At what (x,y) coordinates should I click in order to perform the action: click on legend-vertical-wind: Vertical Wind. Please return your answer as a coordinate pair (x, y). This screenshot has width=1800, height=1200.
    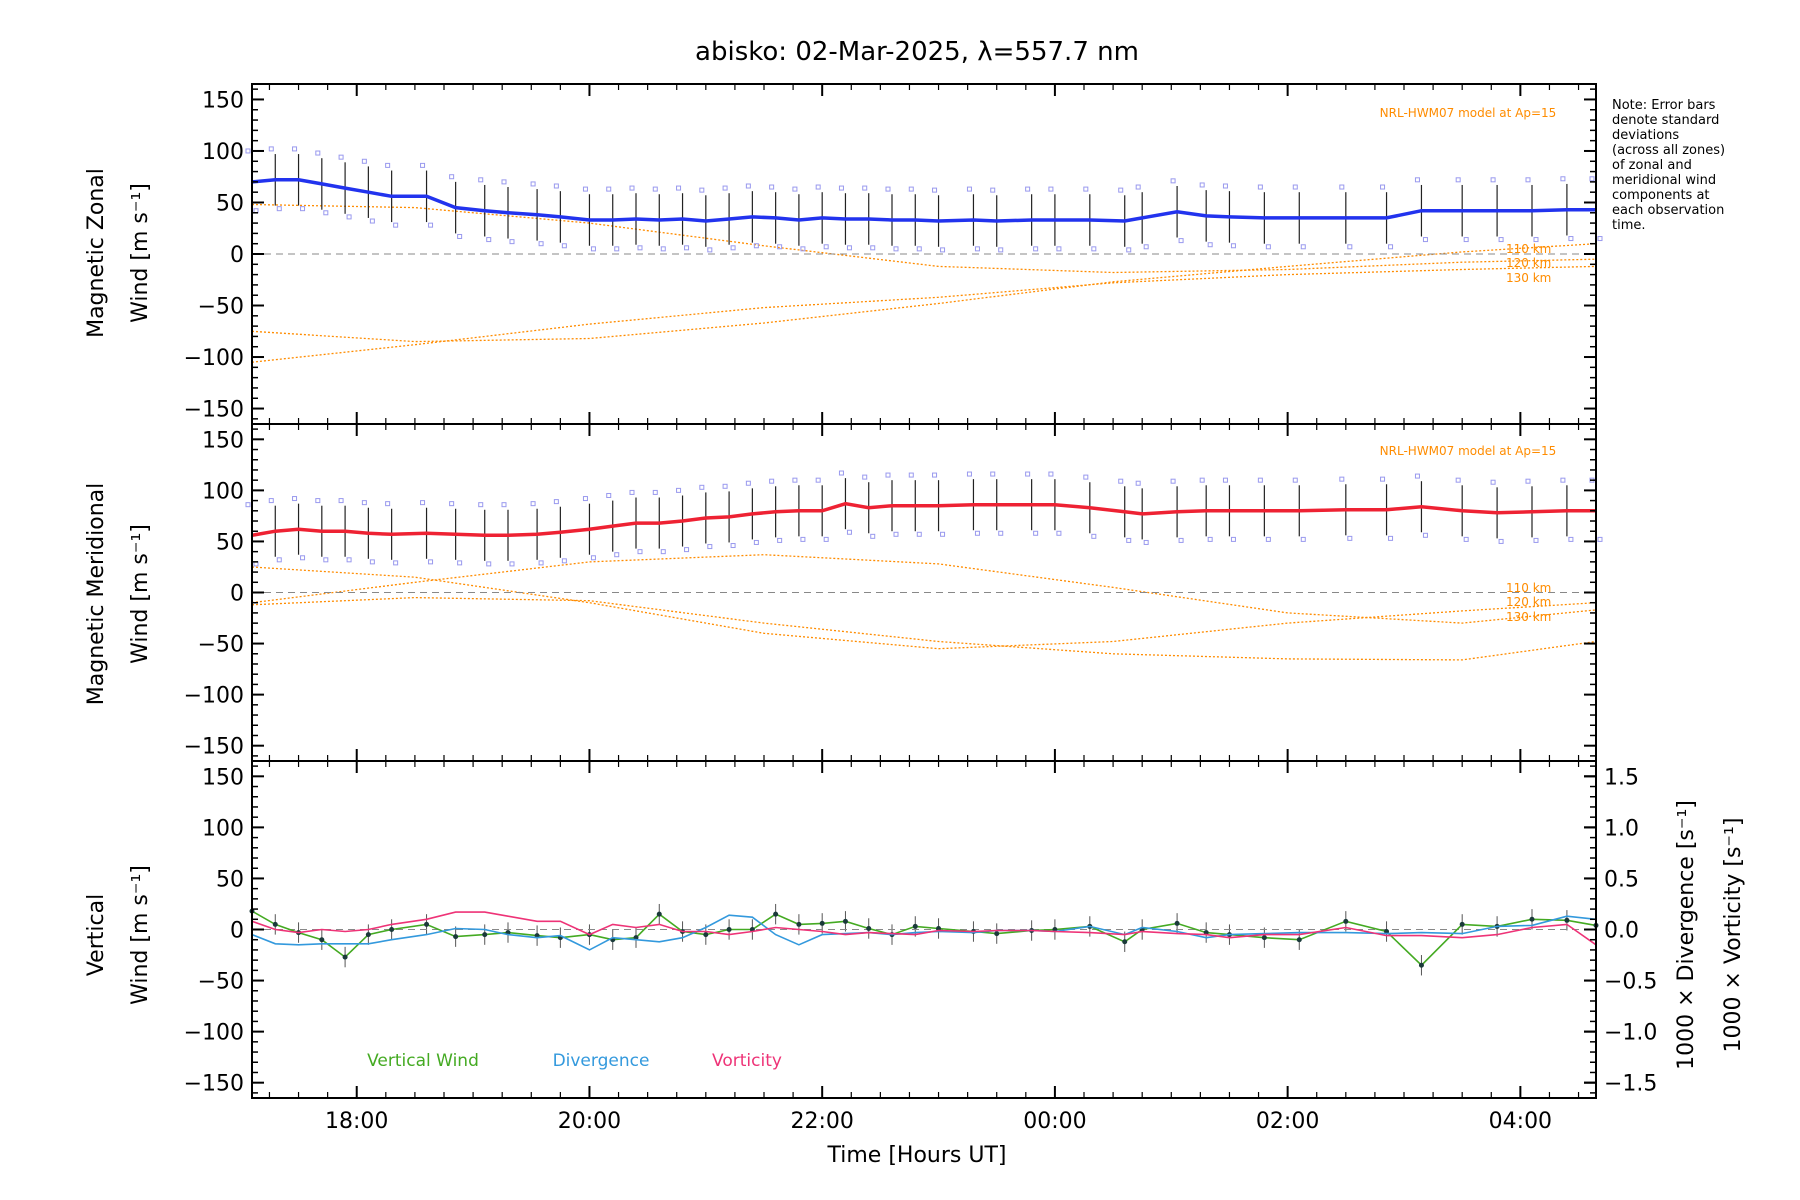
    Looking at the image, I should click on (423, 1061).